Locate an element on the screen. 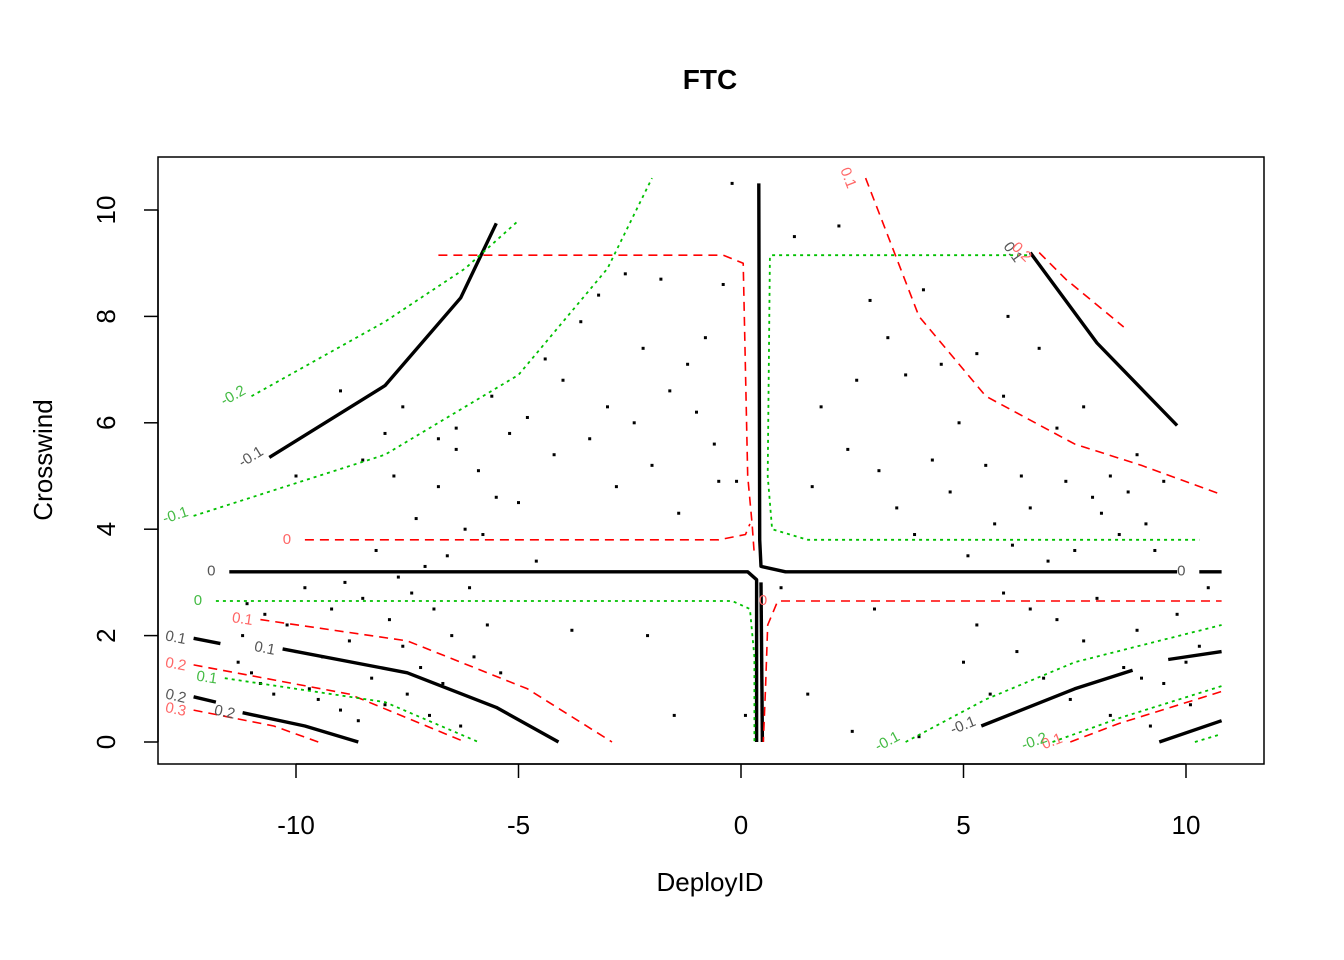 This screenshot has height=960, width=1344. contour-label: 0.3 is located at coordinates (176, 709).